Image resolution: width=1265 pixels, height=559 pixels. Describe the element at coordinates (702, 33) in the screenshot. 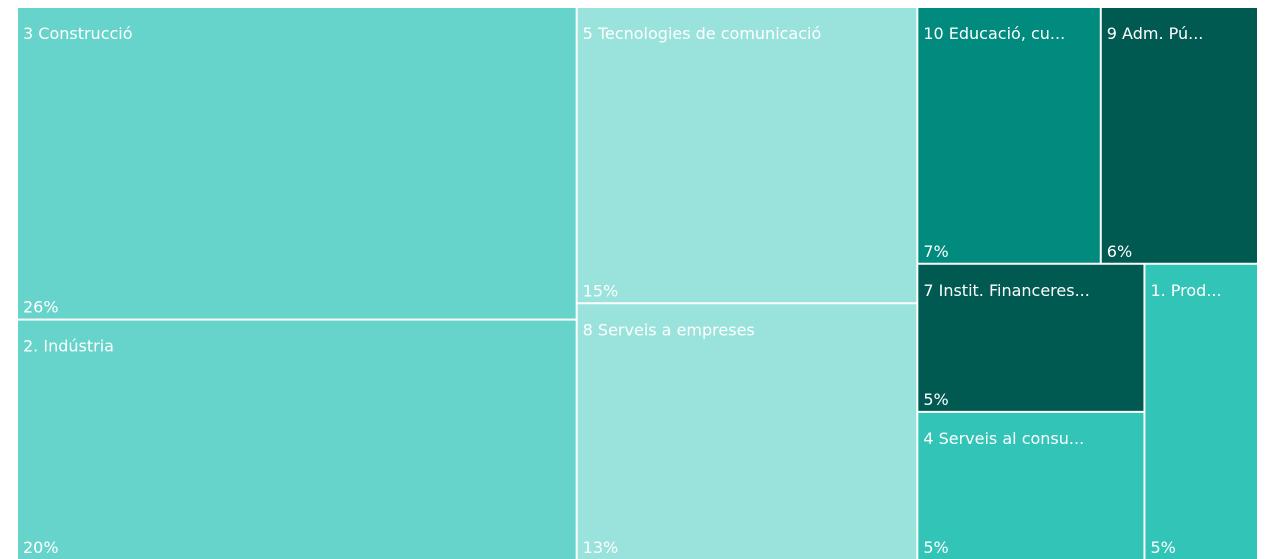

I see `tile-label: 5 Tecnologies de comunicació` at that location.